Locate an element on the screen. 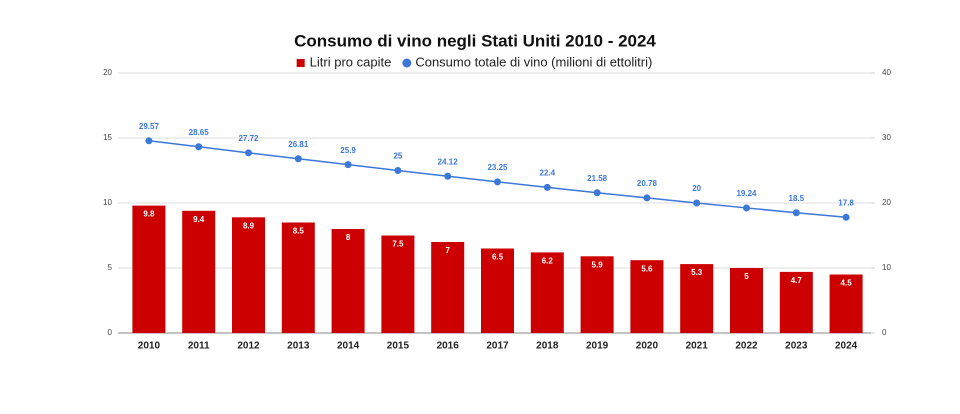  bar-value-label: 8.9 is located at coordinates (249, 225).